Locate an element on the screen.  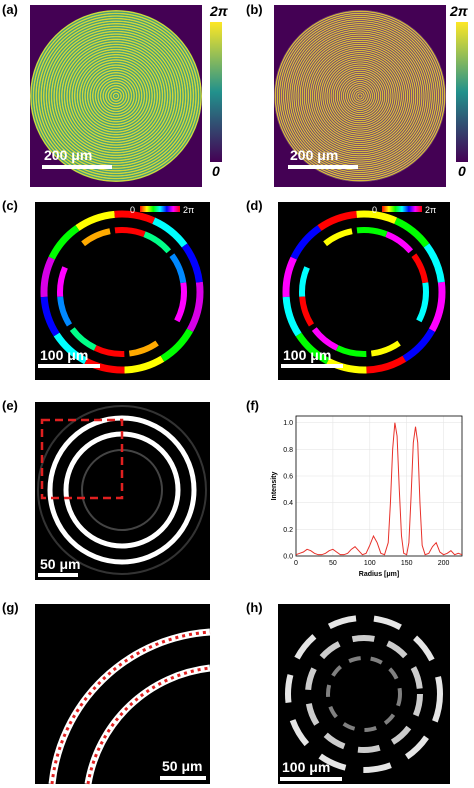
x-tick-label: 100 is located at coordinates (370, 563).